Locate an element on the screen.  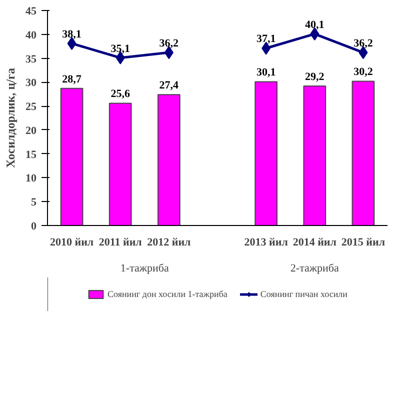
text: 1-тажриба is located at coordinates (144, 268).